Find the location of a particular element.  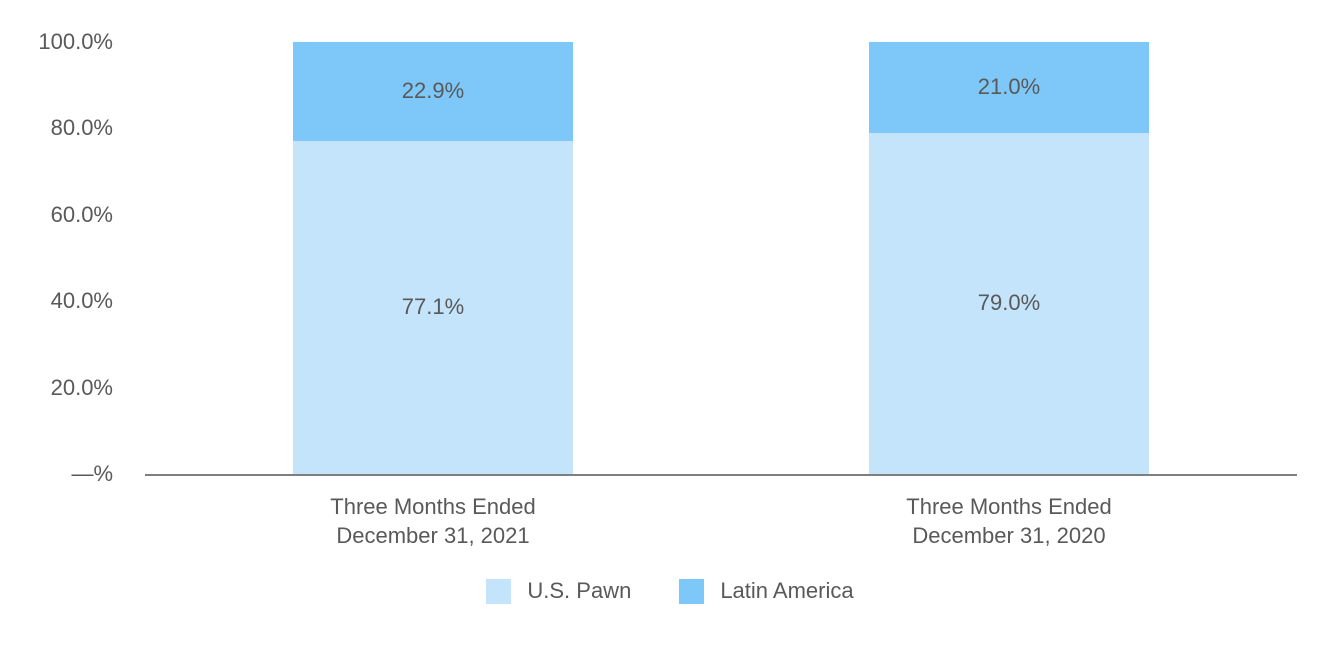

data-label: 22.9% is located at coordinates (433, 91).